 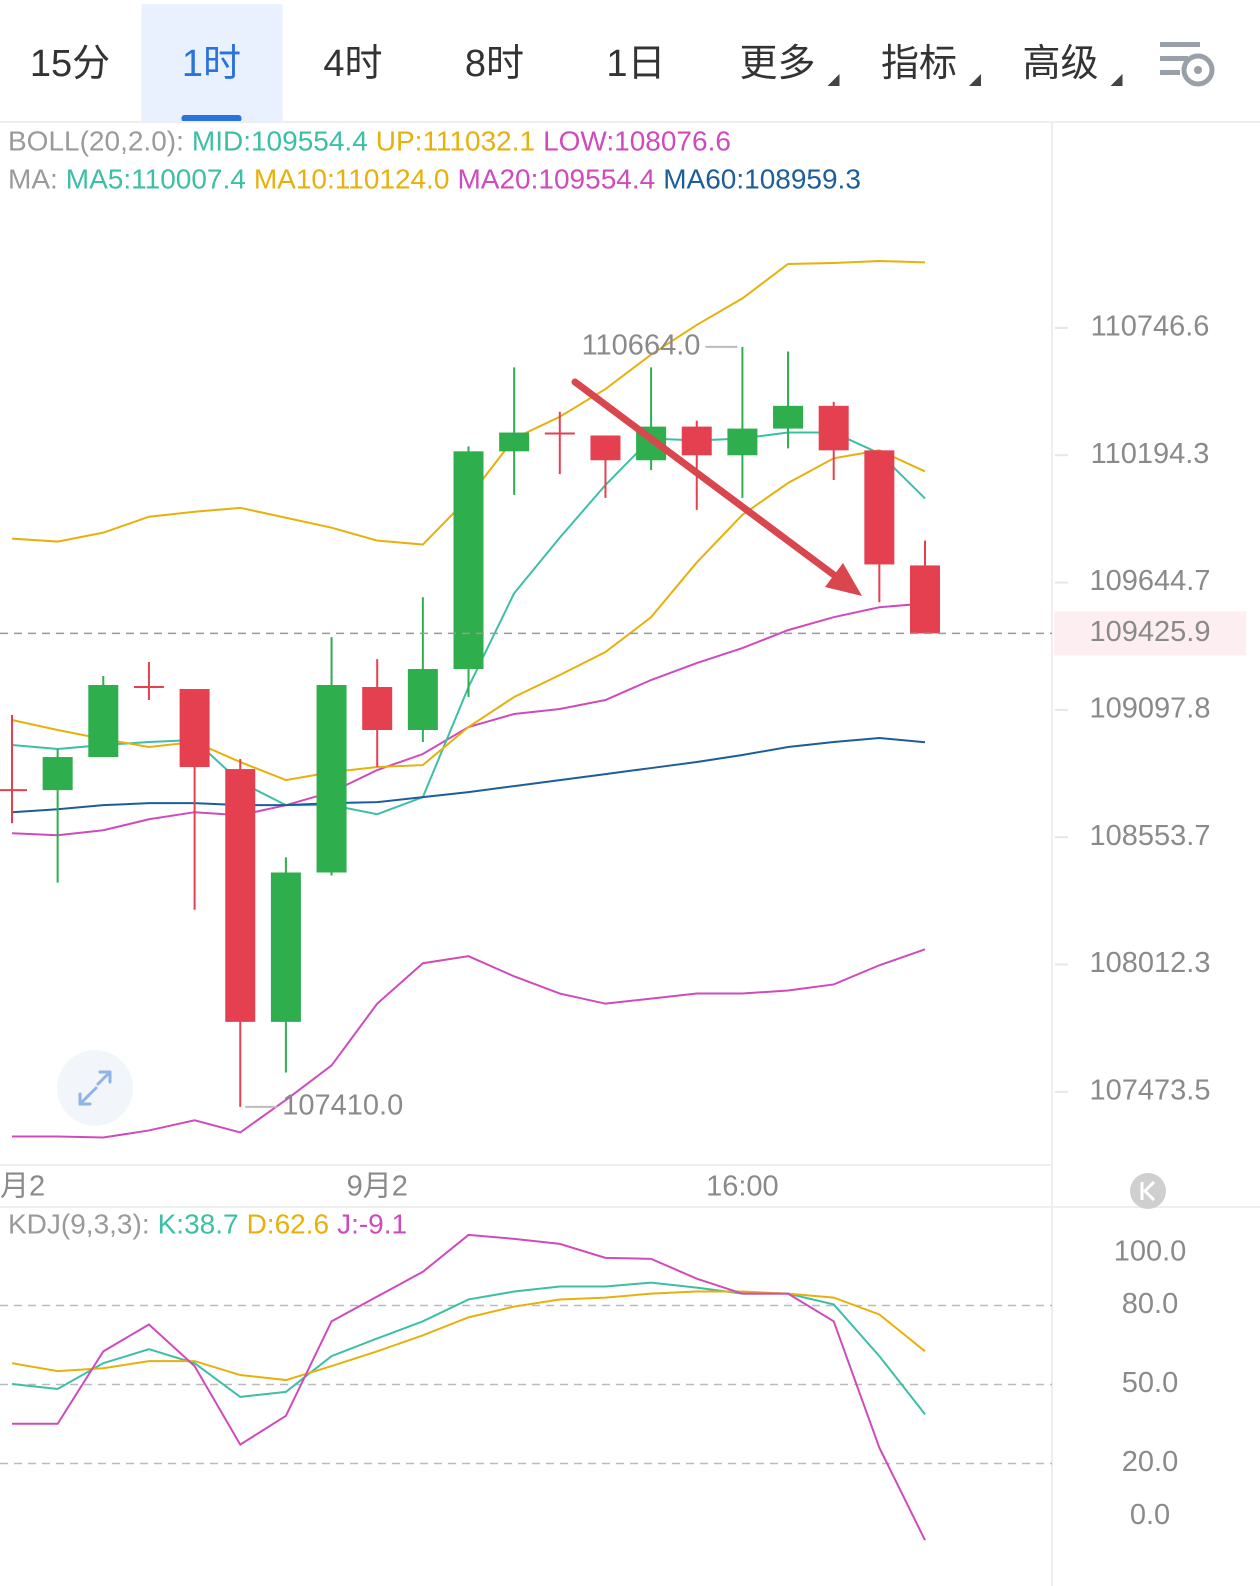 I want to click on x-tick-label: 16:00, so click(x=742, y=1187).